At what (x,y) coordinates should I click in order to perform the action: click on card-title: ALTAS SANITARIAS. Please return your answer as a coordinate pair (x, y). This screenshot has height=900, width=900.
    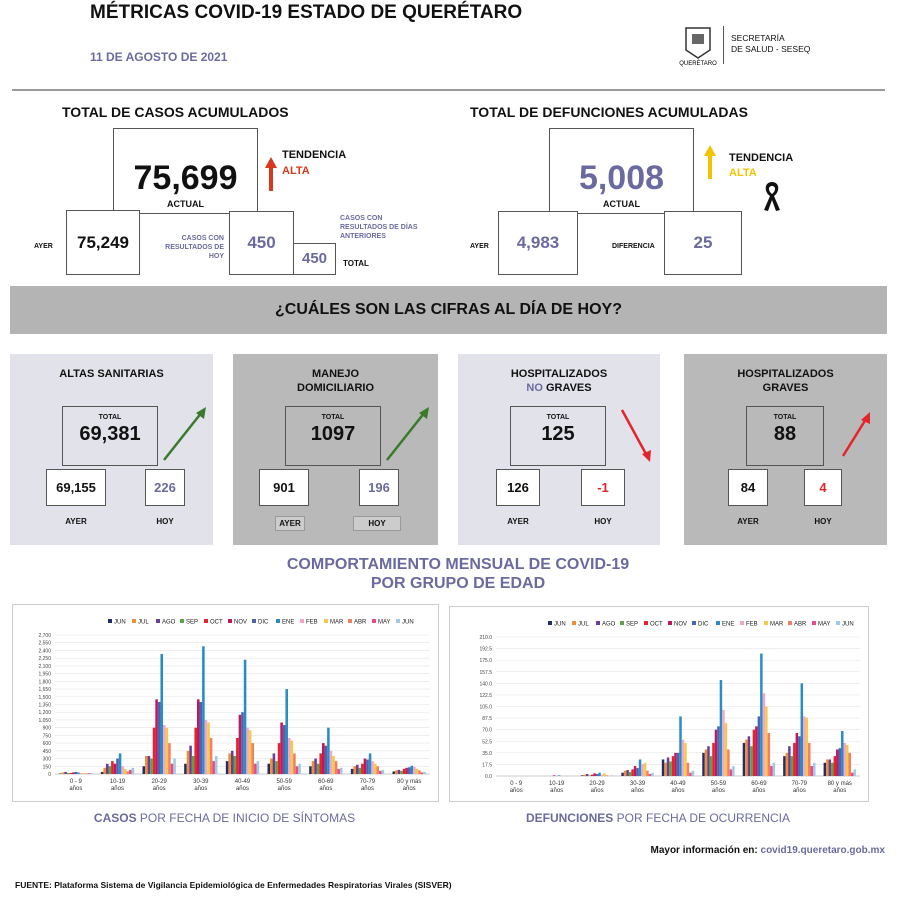
    Looking at the image, I should click on (111, 374).